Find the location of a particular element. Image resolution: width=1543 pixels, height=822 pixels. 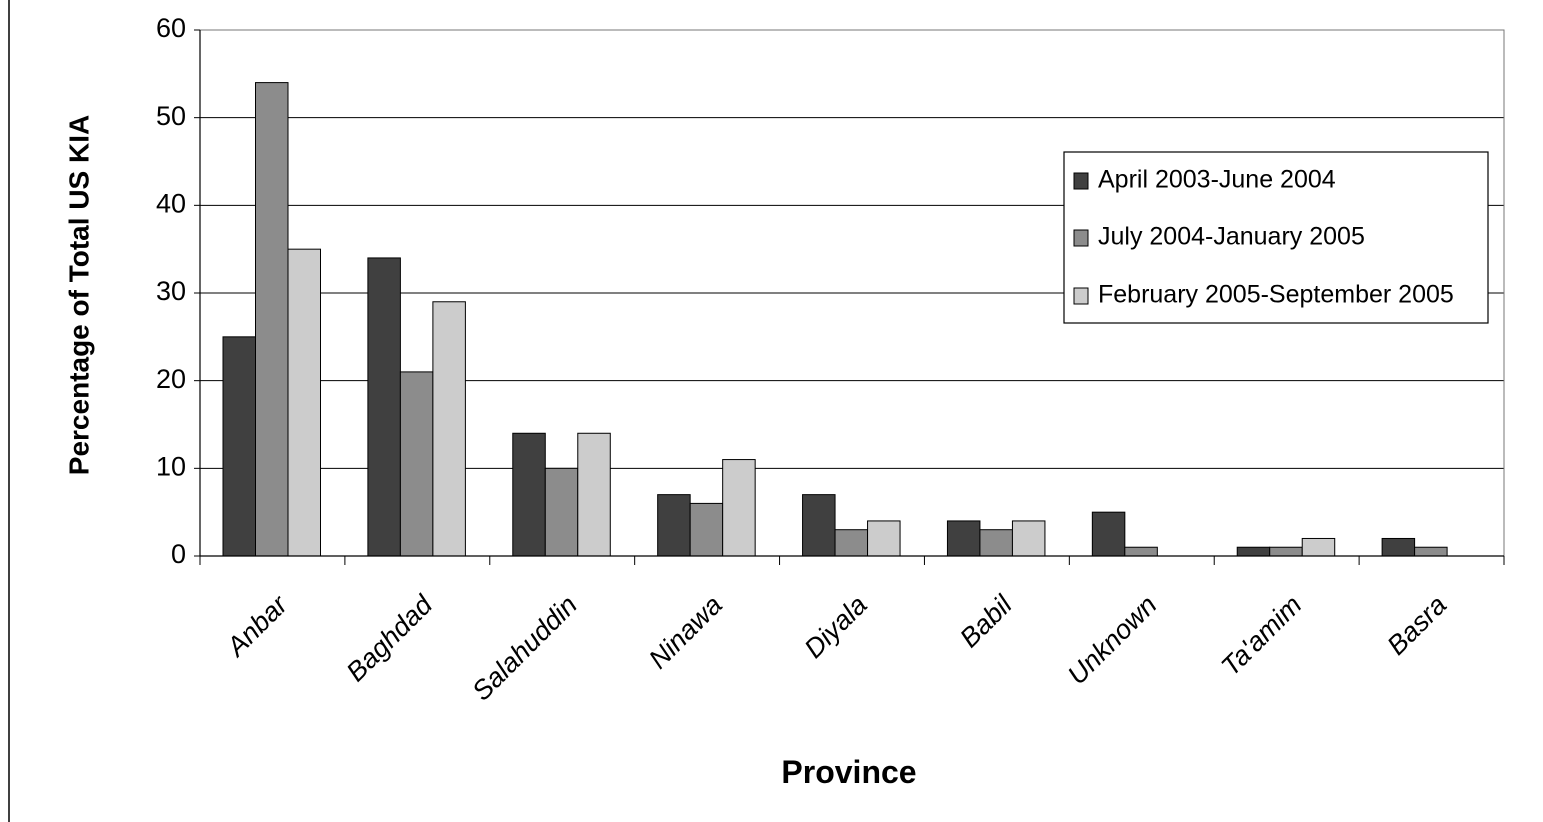

x-tick-label: Anbar is located at coordinates (257, 626).